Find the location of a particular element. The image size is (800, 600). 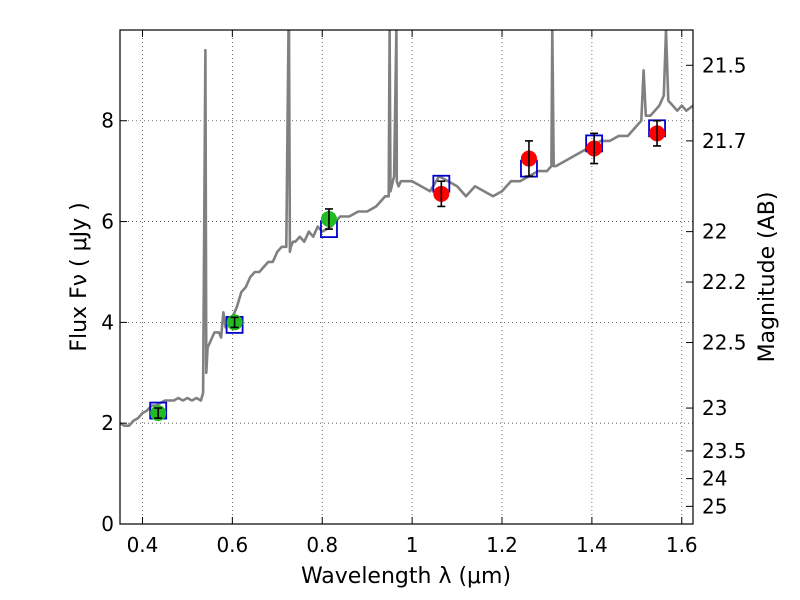

y-axis-label: Flux Fν ( μJy ) is located at coordinates (79, 276).